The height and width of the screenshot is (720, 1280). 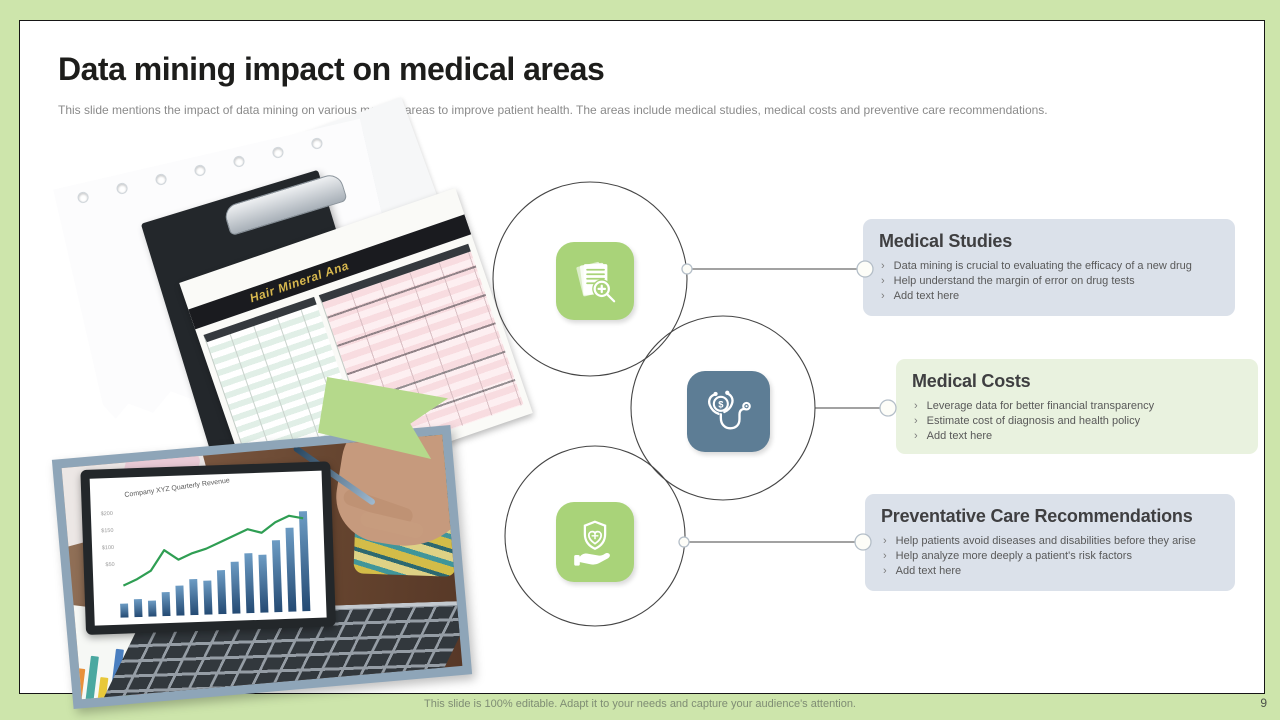 I want to click on preventative-care-tile, so click(x=595, y=542).